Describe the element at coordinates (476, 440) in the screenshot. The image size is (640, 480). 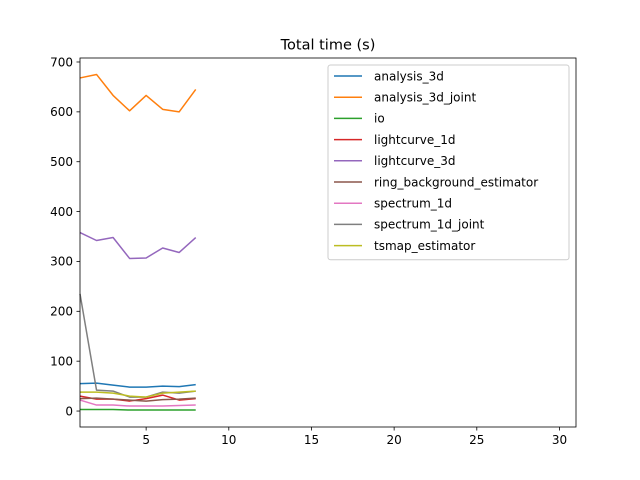
I see `x-tick-label: 25` at that location.